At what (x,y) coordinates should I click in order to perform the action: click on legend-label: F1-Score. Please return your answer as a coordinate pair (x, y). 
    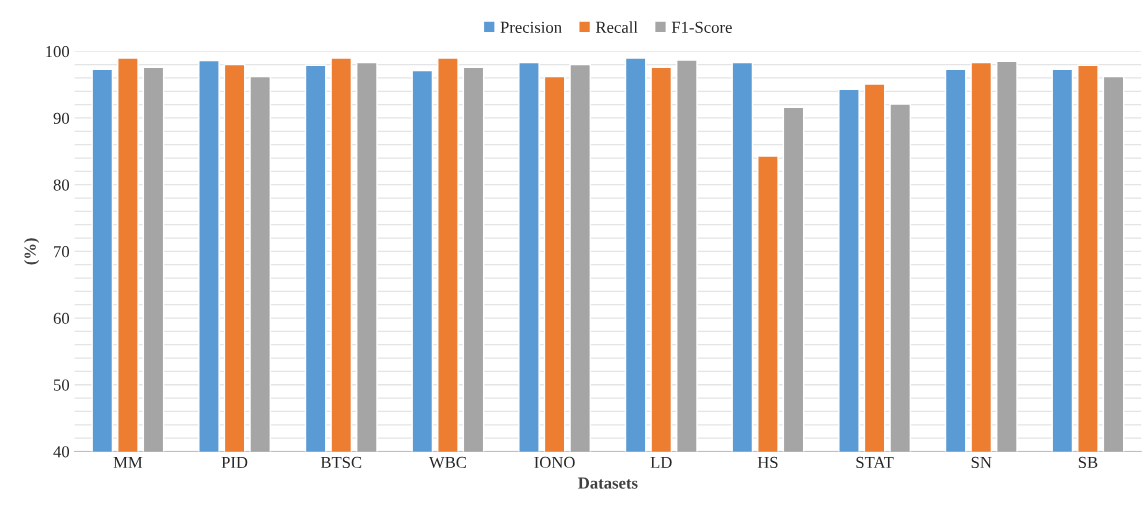
    Looking at the image, I should click on (701, 27).